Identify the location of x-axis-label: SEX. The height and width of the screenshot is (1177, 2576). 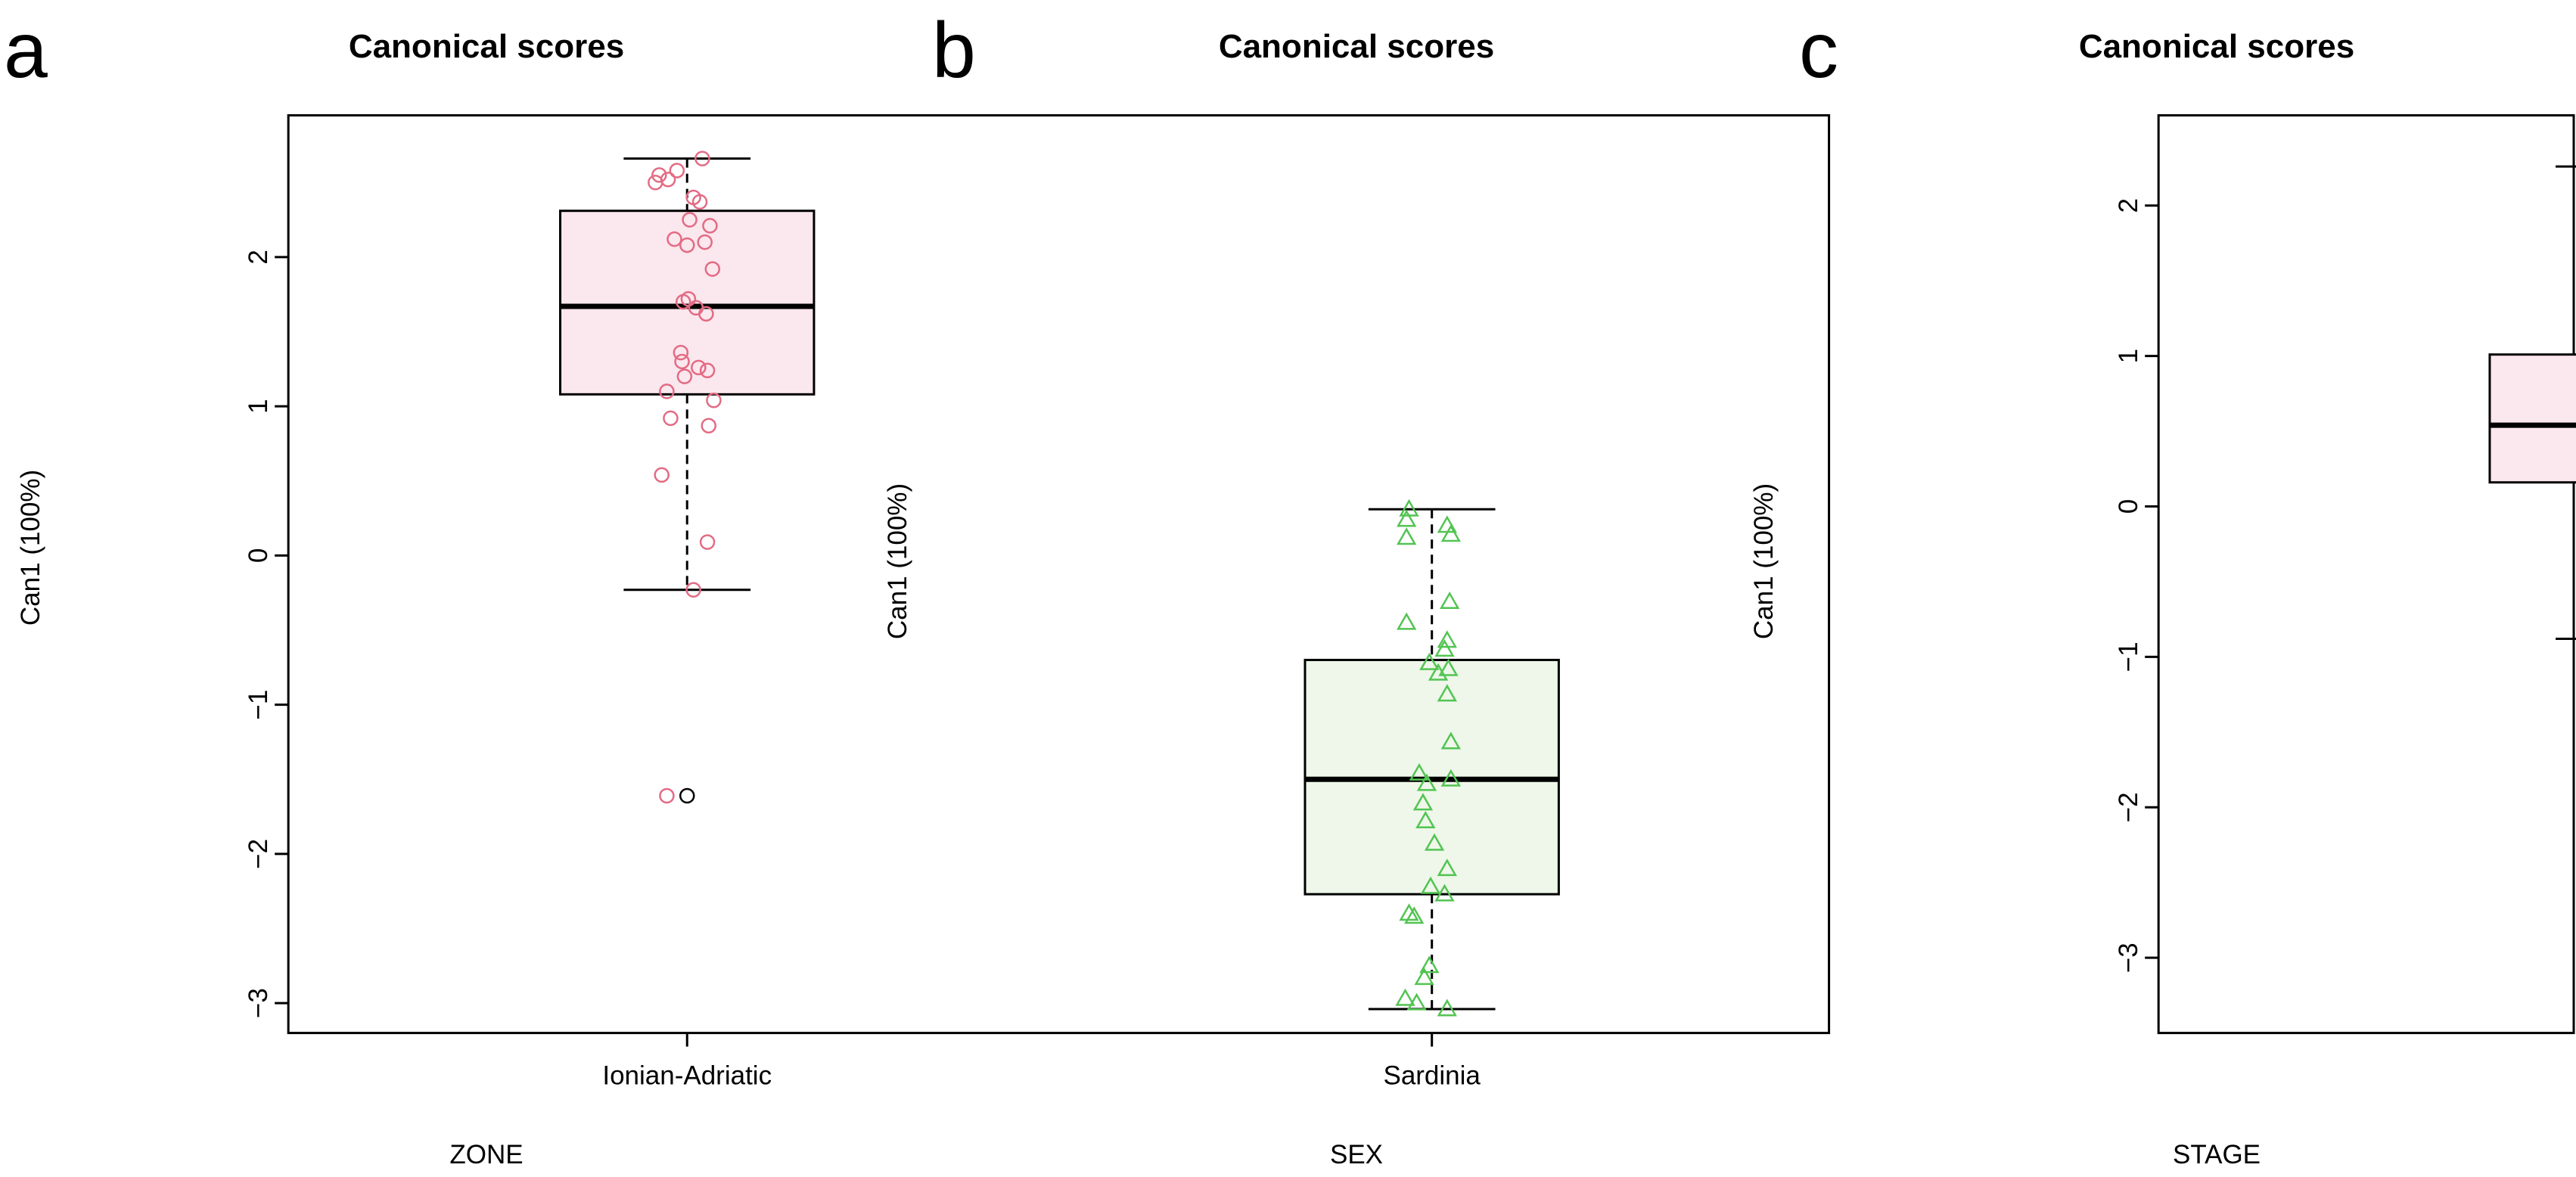
(1356, 1154).